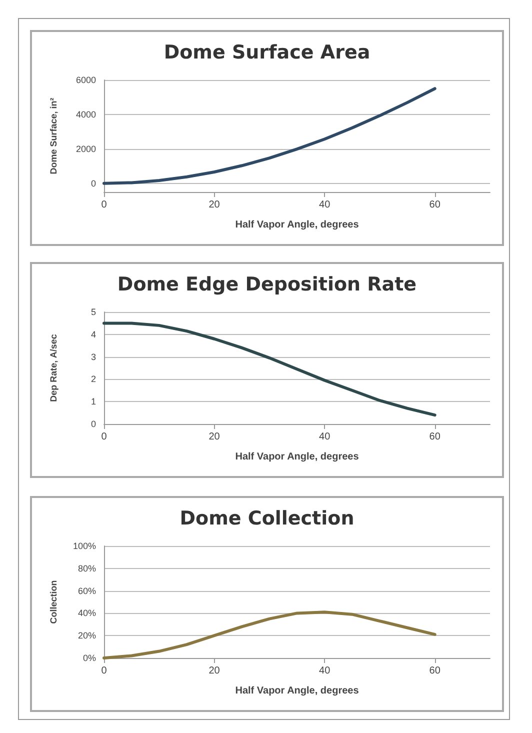 The width and height of the screenshot is (532, 733). What do you see at coordinates (93, 334) in the screenshot?
I see `y-tick-label: 4` at bounding box center [93, 334].